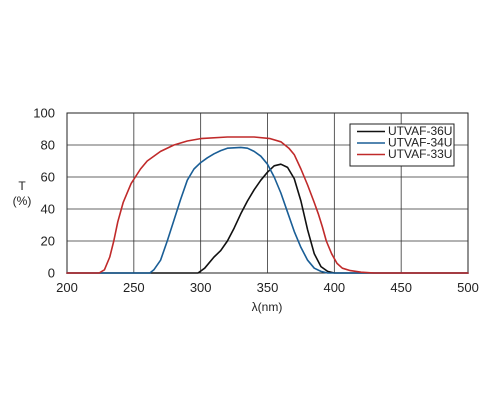 The height and width of the screenshot is (417, 500). I want to click on x-tick-label: 350, so click(268, 287).